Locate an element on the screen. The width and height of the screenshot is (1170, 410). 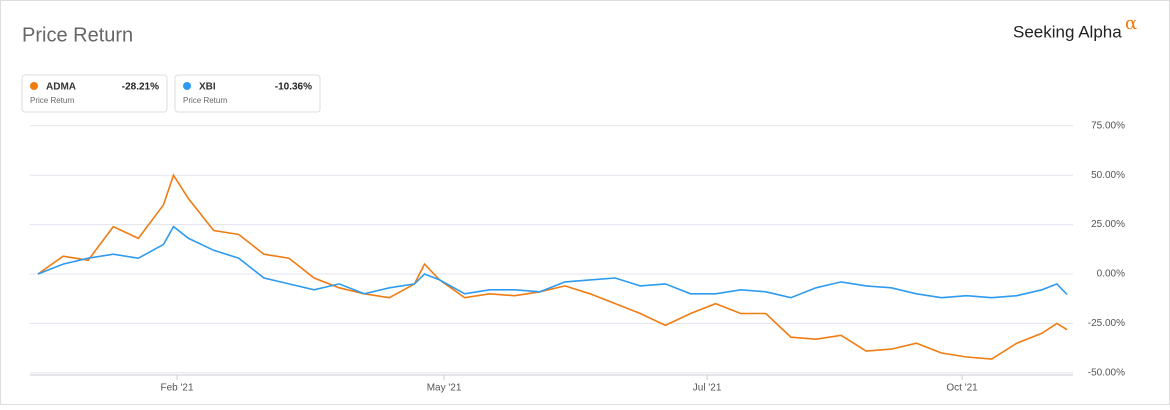
y-tick-label: -50.00% is located at coordinates (1106, 372).